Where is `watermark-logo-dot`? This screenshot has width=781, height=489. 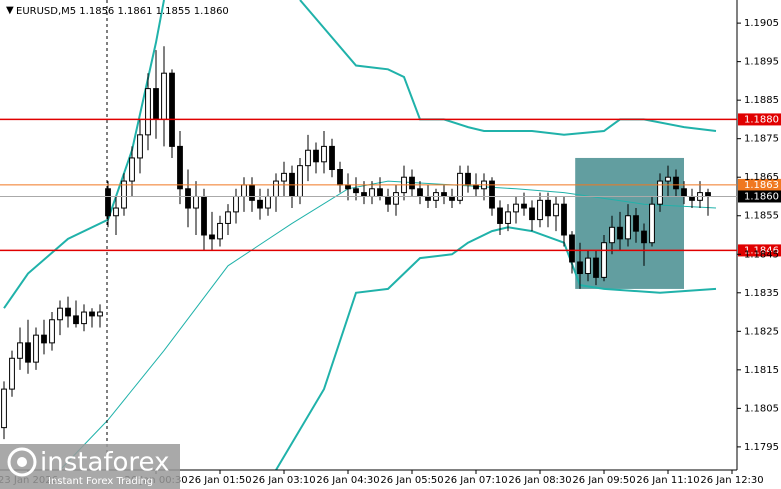 watermark-logo-dot is located at coordinates (22, 462).